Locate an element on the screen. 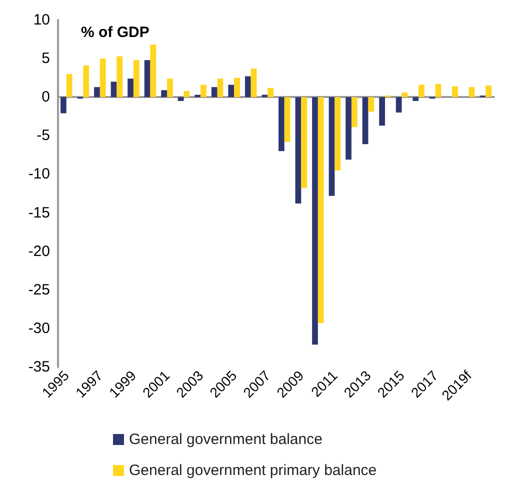  legend-label: General government primary balance is located at coordinates (253, 470).